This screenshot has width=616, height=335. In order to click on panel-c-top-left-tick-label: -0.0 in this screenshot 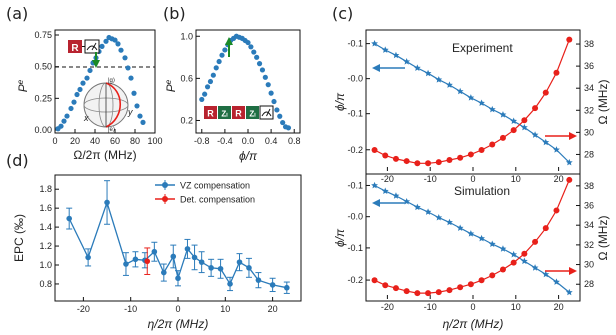, I will do `click(355, 79)`.